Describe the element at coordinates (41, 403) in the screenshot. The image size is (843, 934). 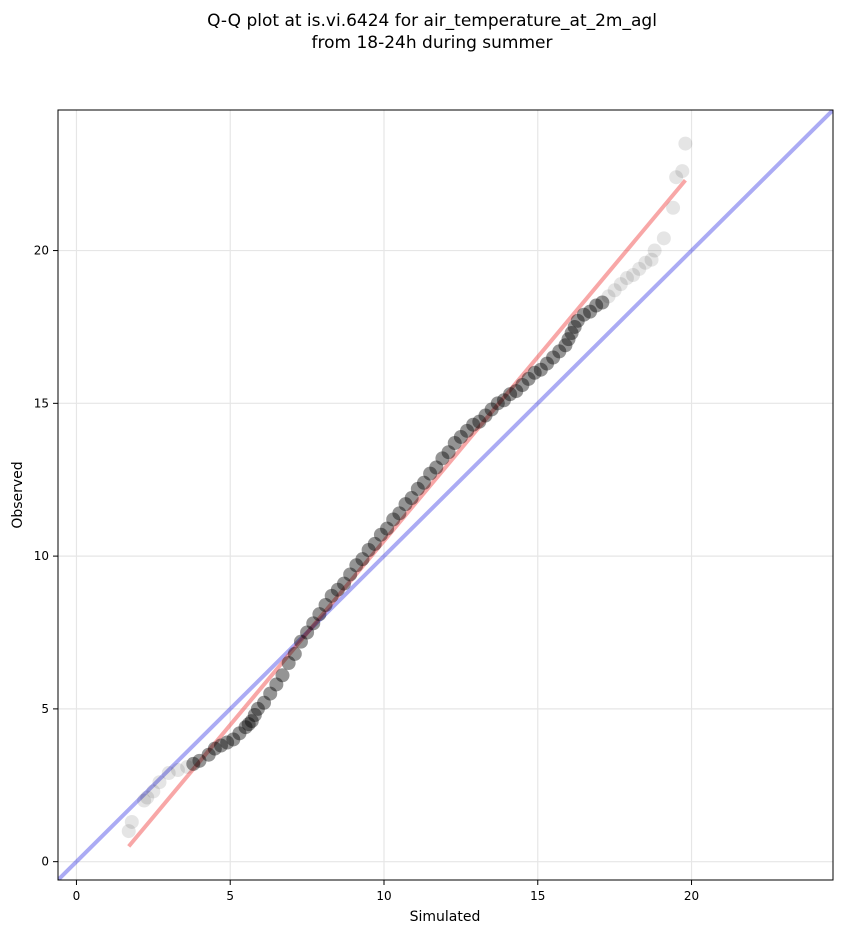
I see `y-tick-label-3: 15` at that location.